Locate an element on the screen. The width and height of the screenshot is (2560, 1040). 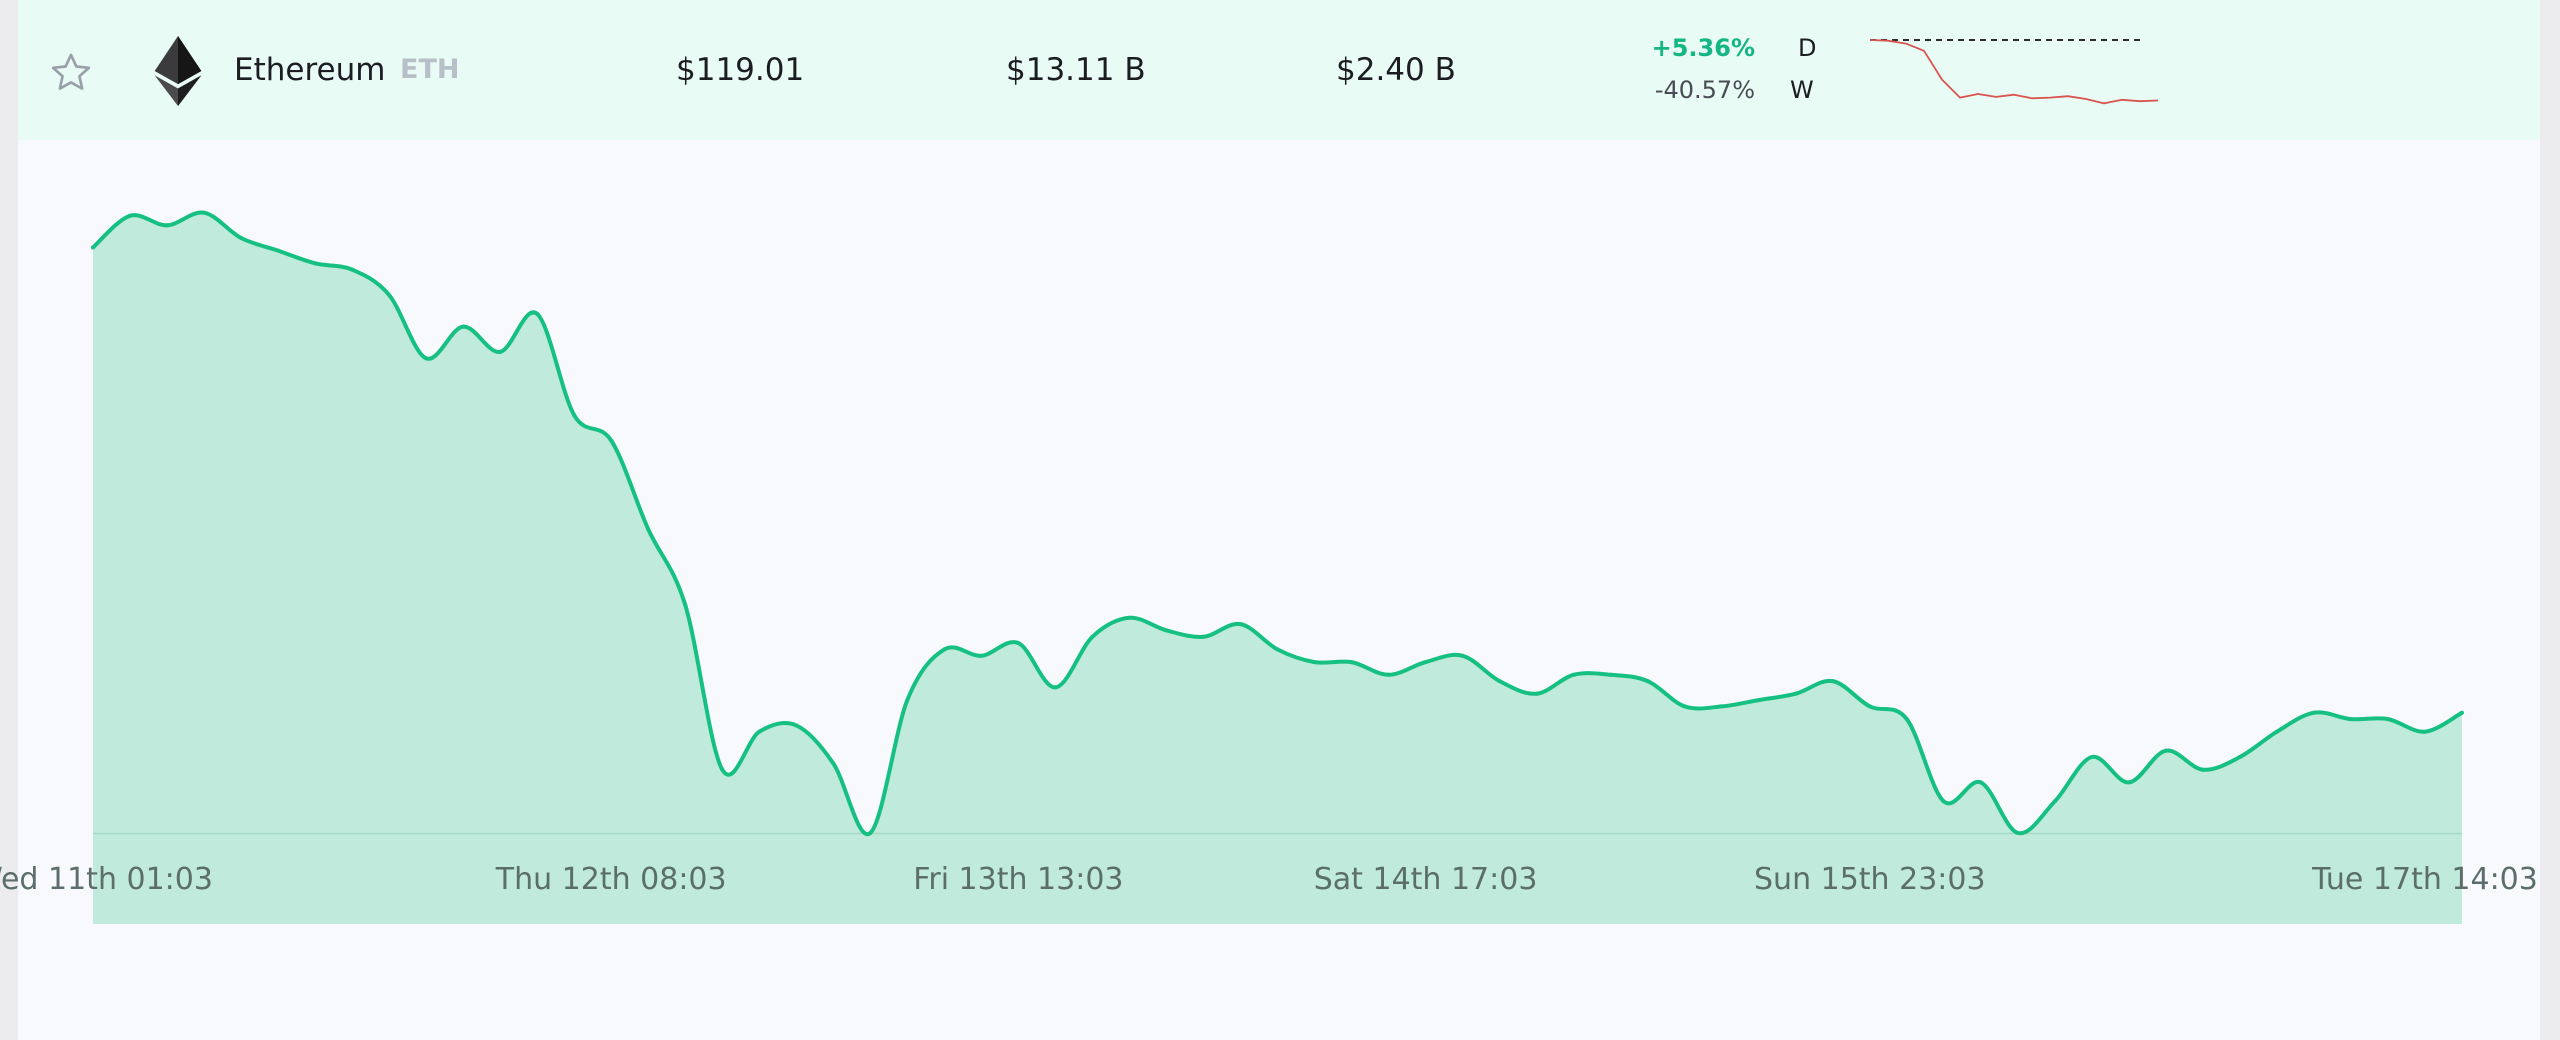
week-change-value: -40.57% is located at coordinates (1704, 90).